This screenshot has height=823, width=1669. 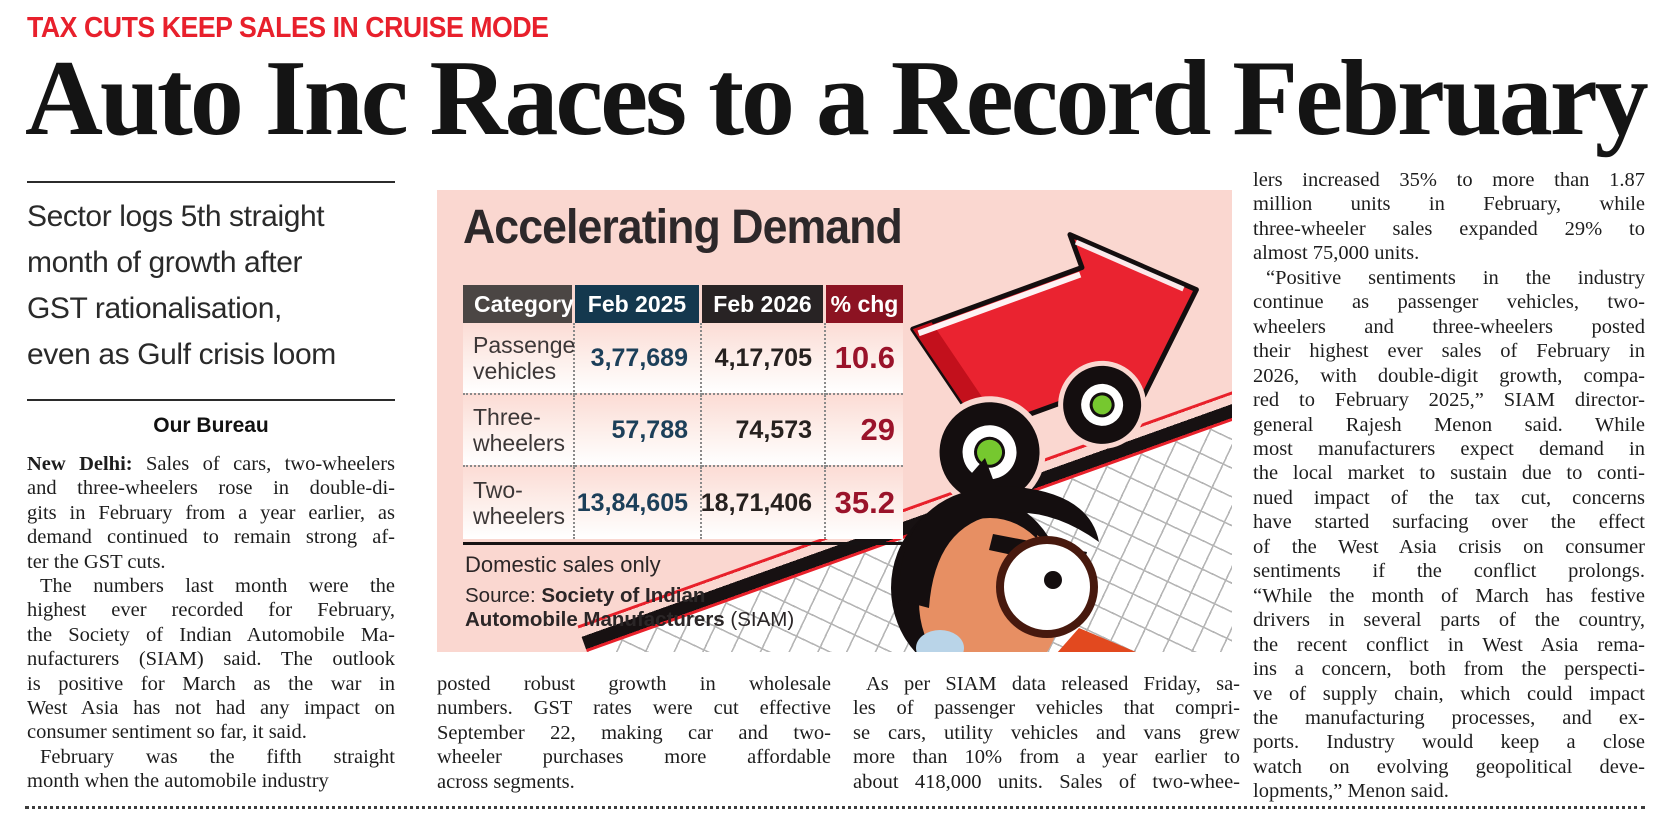 What do you see at coordinates (165, 262) in the screenshot?
I see `text-line: month of growth after` at bounding box center [165, 262].